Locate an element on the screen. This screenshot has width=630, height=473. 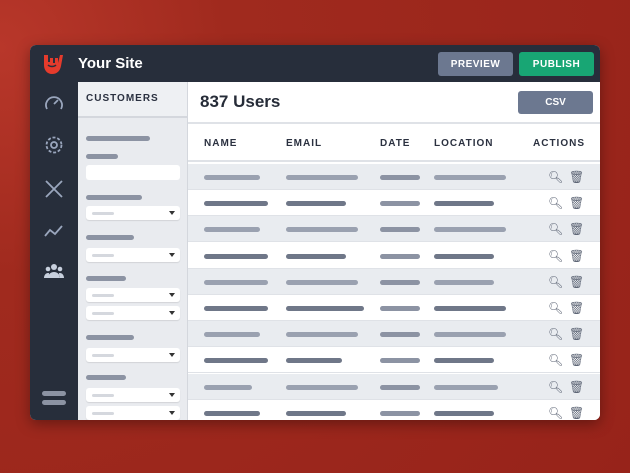
column-header-location: LOCATION is located at coordinates (464, 143).